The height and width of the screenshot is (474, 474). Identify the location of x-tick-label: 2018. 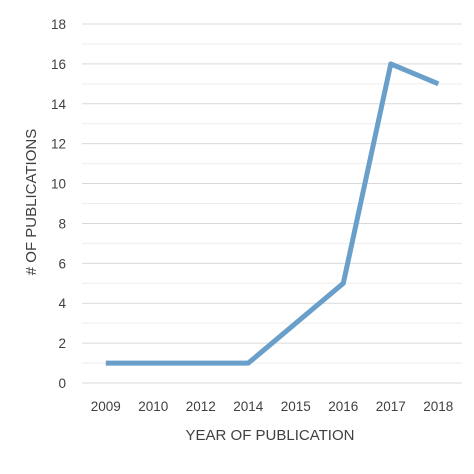
(438, 406).